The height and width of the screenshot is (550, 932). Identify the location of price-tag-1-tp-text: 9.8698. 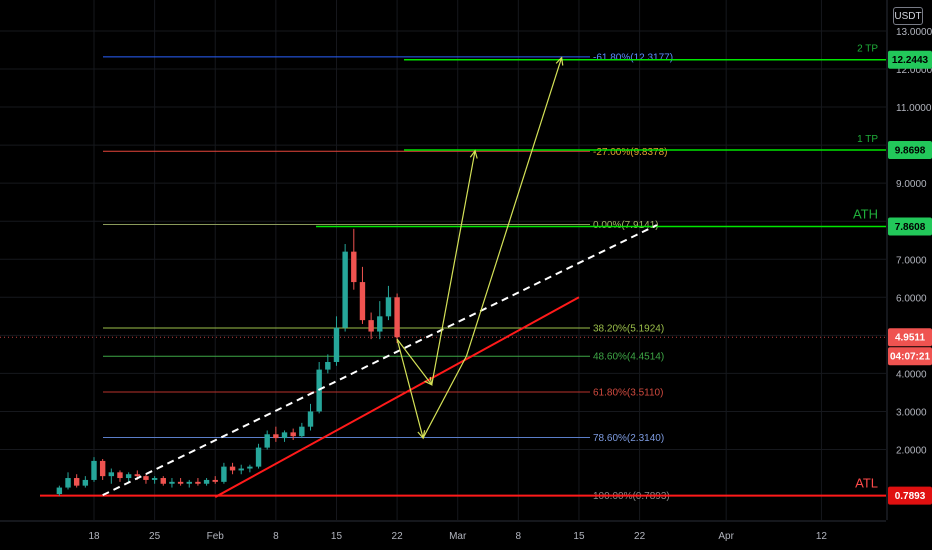
(910, 151).